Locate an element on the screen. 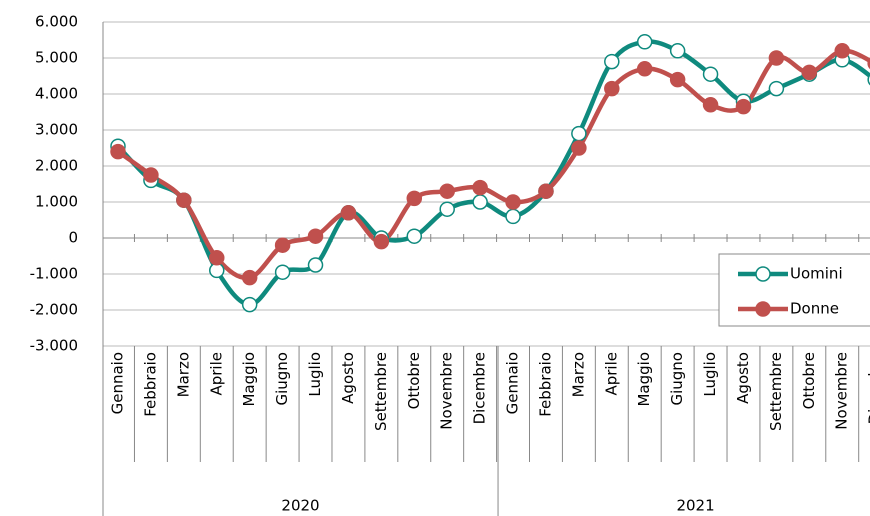  legend-box is located at coordinates (794, 290).